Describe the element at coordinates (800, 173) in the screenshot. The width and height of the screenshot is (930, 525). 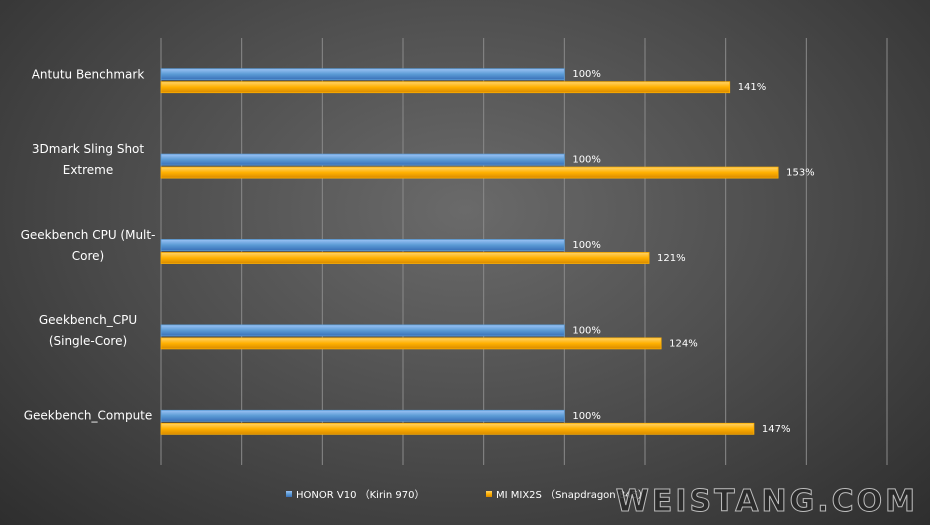
I see `value-label: 153%` at that location.